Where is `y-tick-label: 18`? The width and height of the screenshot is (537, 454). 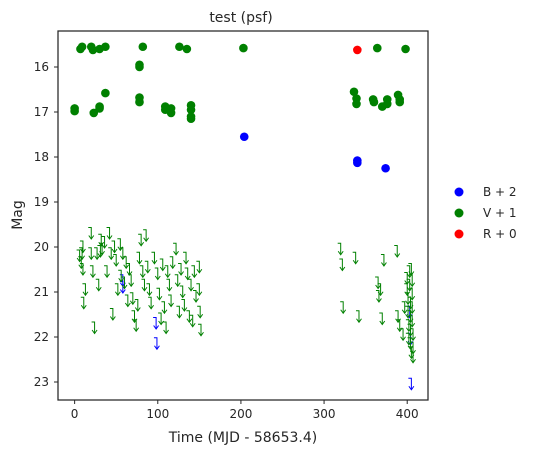
y-tick-label: 18 is located at coordinates (41, 157).